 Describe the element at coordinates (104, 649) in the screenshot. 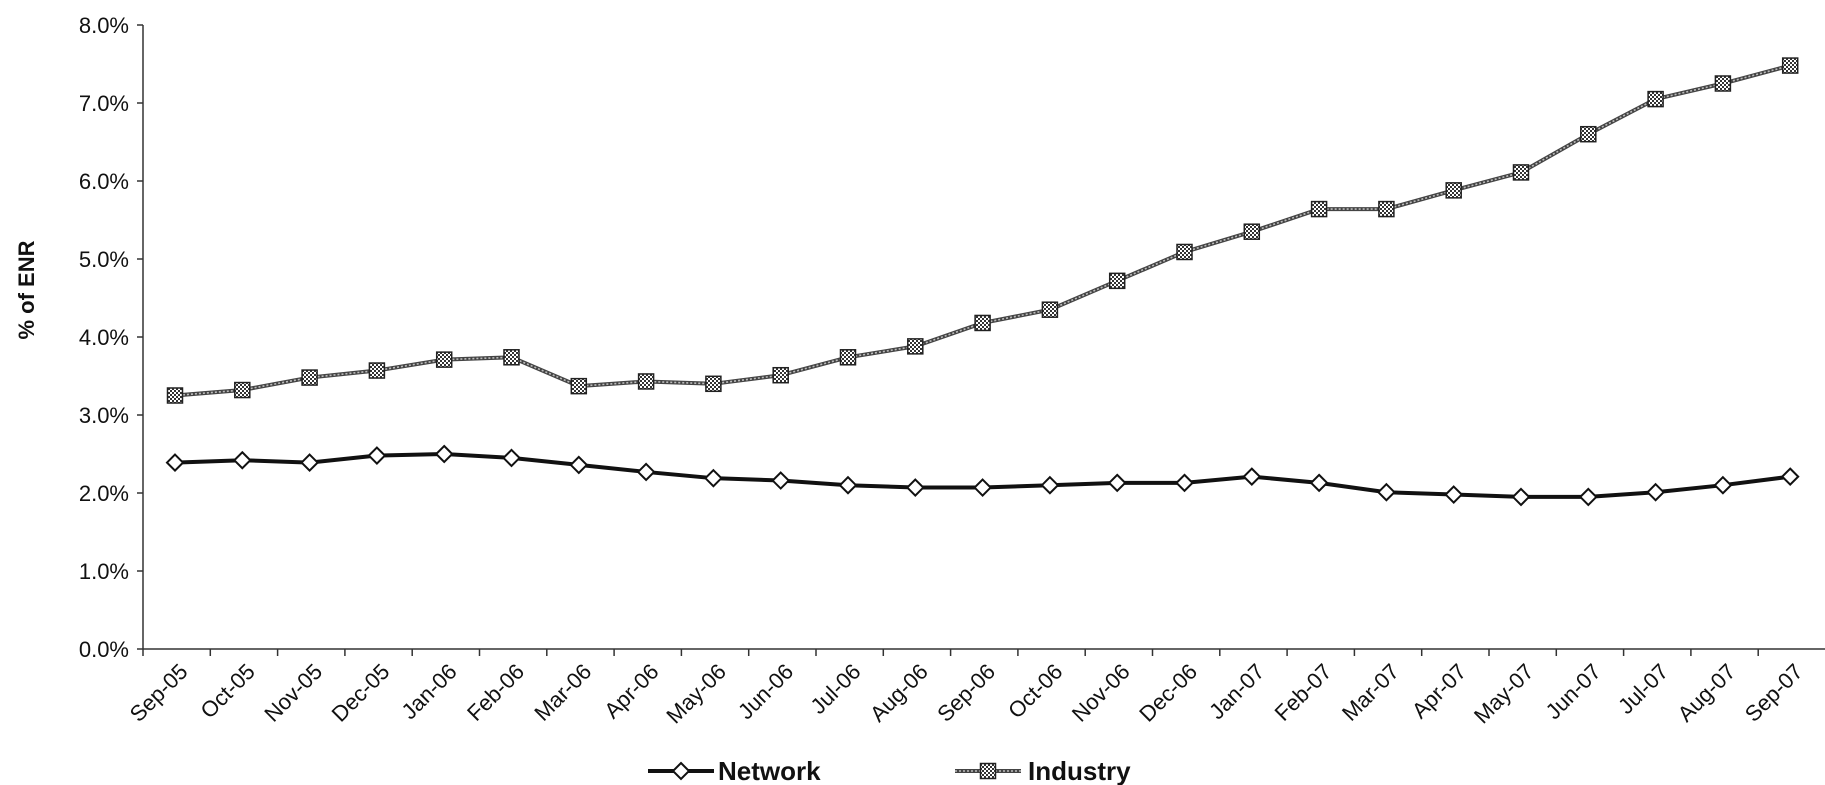

I see `y-tick-label: 0.0%` at that location.